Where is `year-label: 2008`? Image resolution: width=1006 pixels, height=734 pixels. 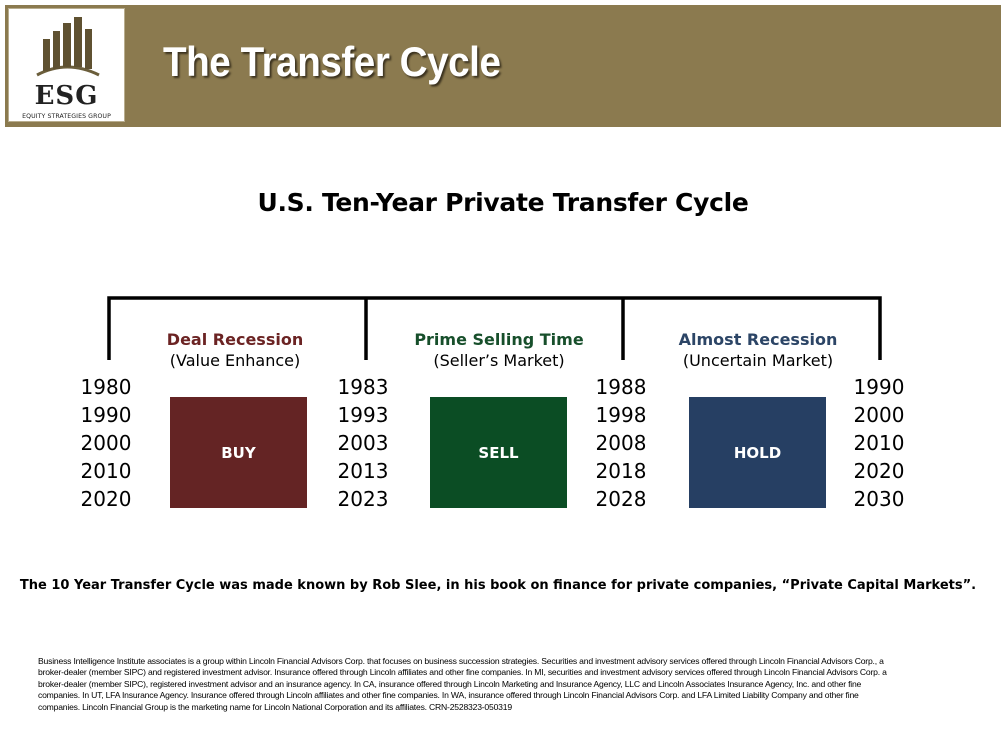 year-label: 2008 is located at coordinates (621, 443).